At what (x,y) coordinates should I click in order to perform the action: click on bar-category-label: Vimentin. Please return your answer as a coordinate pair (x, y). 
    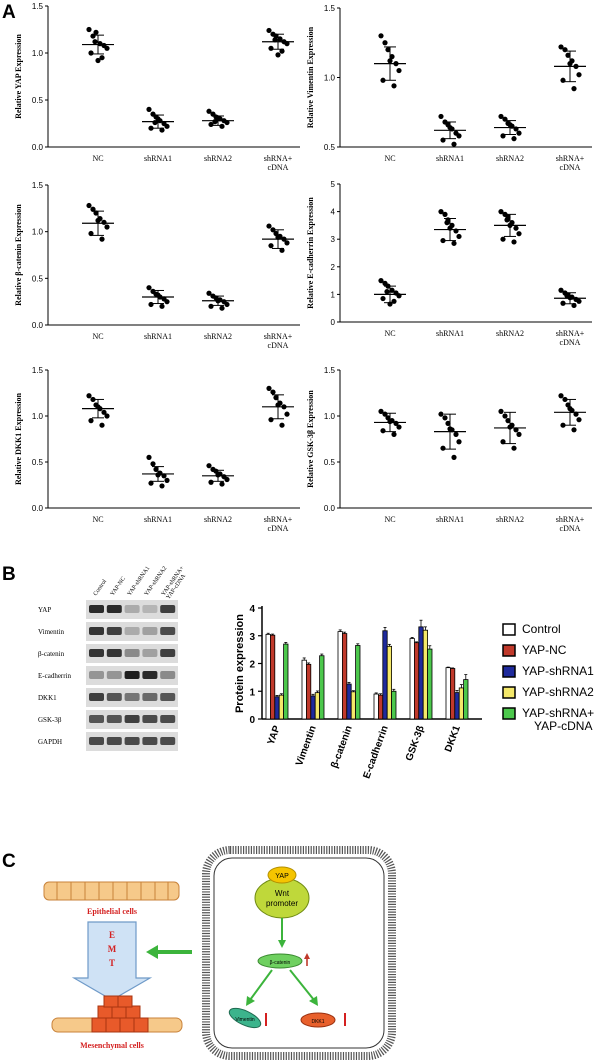
    Looking at the image, I should click on (306, 745).